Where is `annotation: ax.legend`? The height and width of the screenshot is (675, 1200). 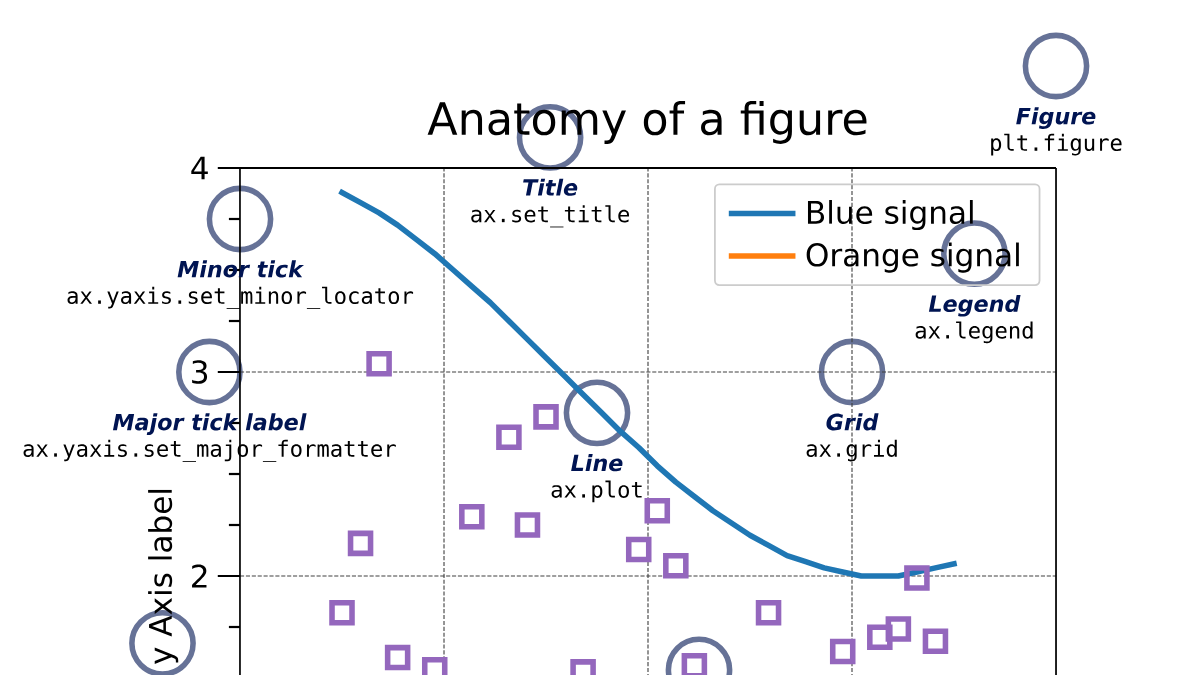
annotation: ax.legend is located at coordinates (974, 332).